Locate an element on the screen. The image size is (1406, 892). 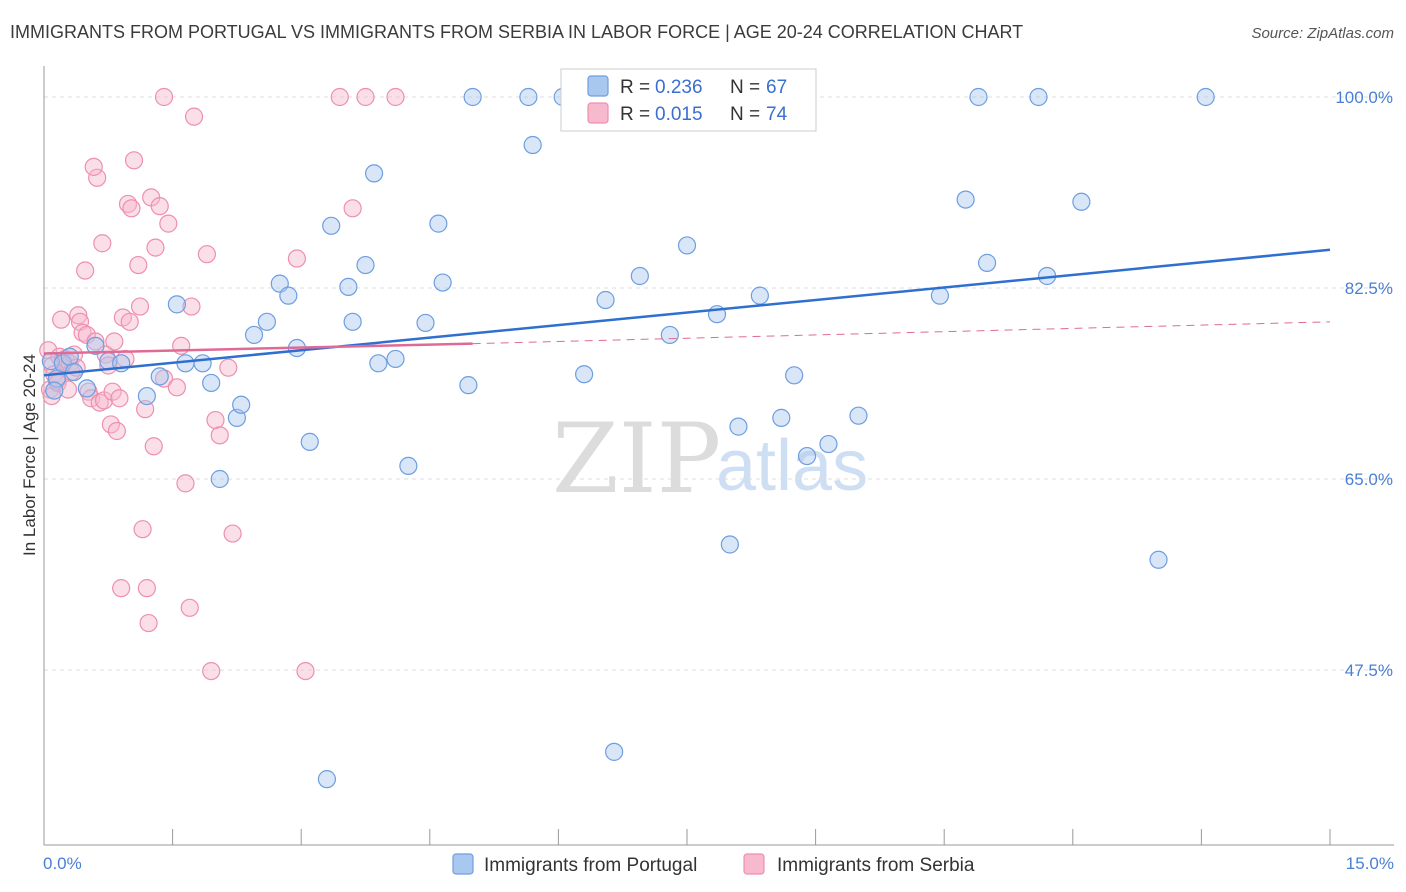
stats-legend: R = 0.236 N = 67 R = 0.015 N = 74 is located at coordinates (688, 100).